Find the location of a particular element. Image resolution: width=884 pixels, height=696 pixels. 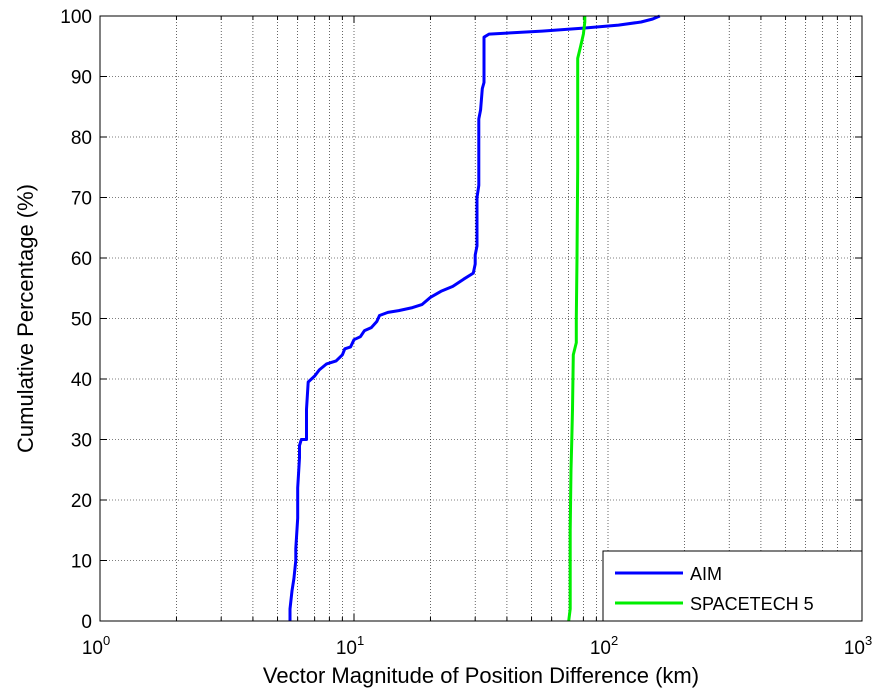

legend-label: SPACETECH 5 is located at coordinates (752, 604).